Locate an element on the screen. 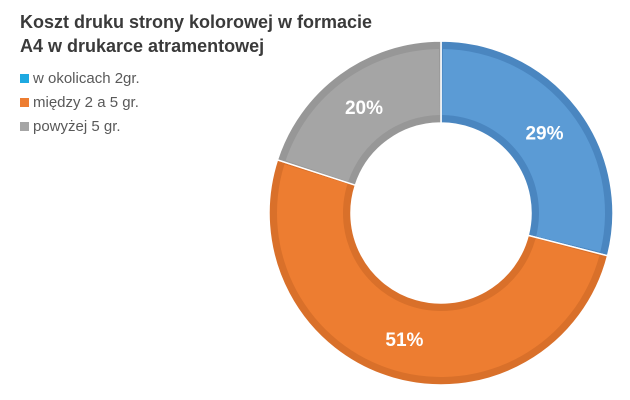  slice-label-above-5gr: 20% is located at coordinates (364, 108).